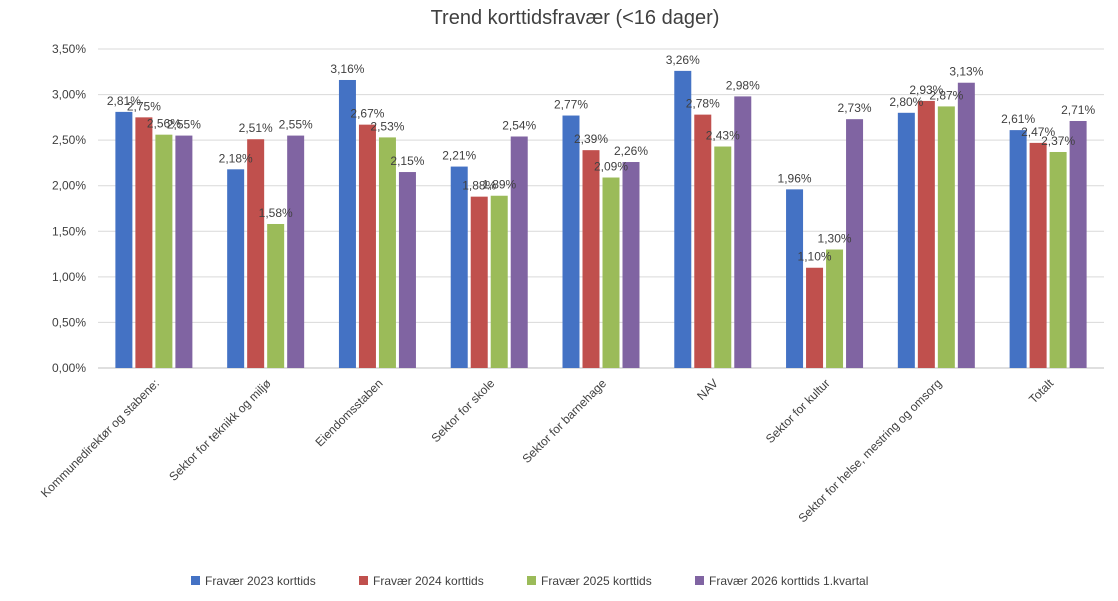 This screenshot has height=601, width=1118. I want to click on data-label: 2,80%, so click(906, 102).